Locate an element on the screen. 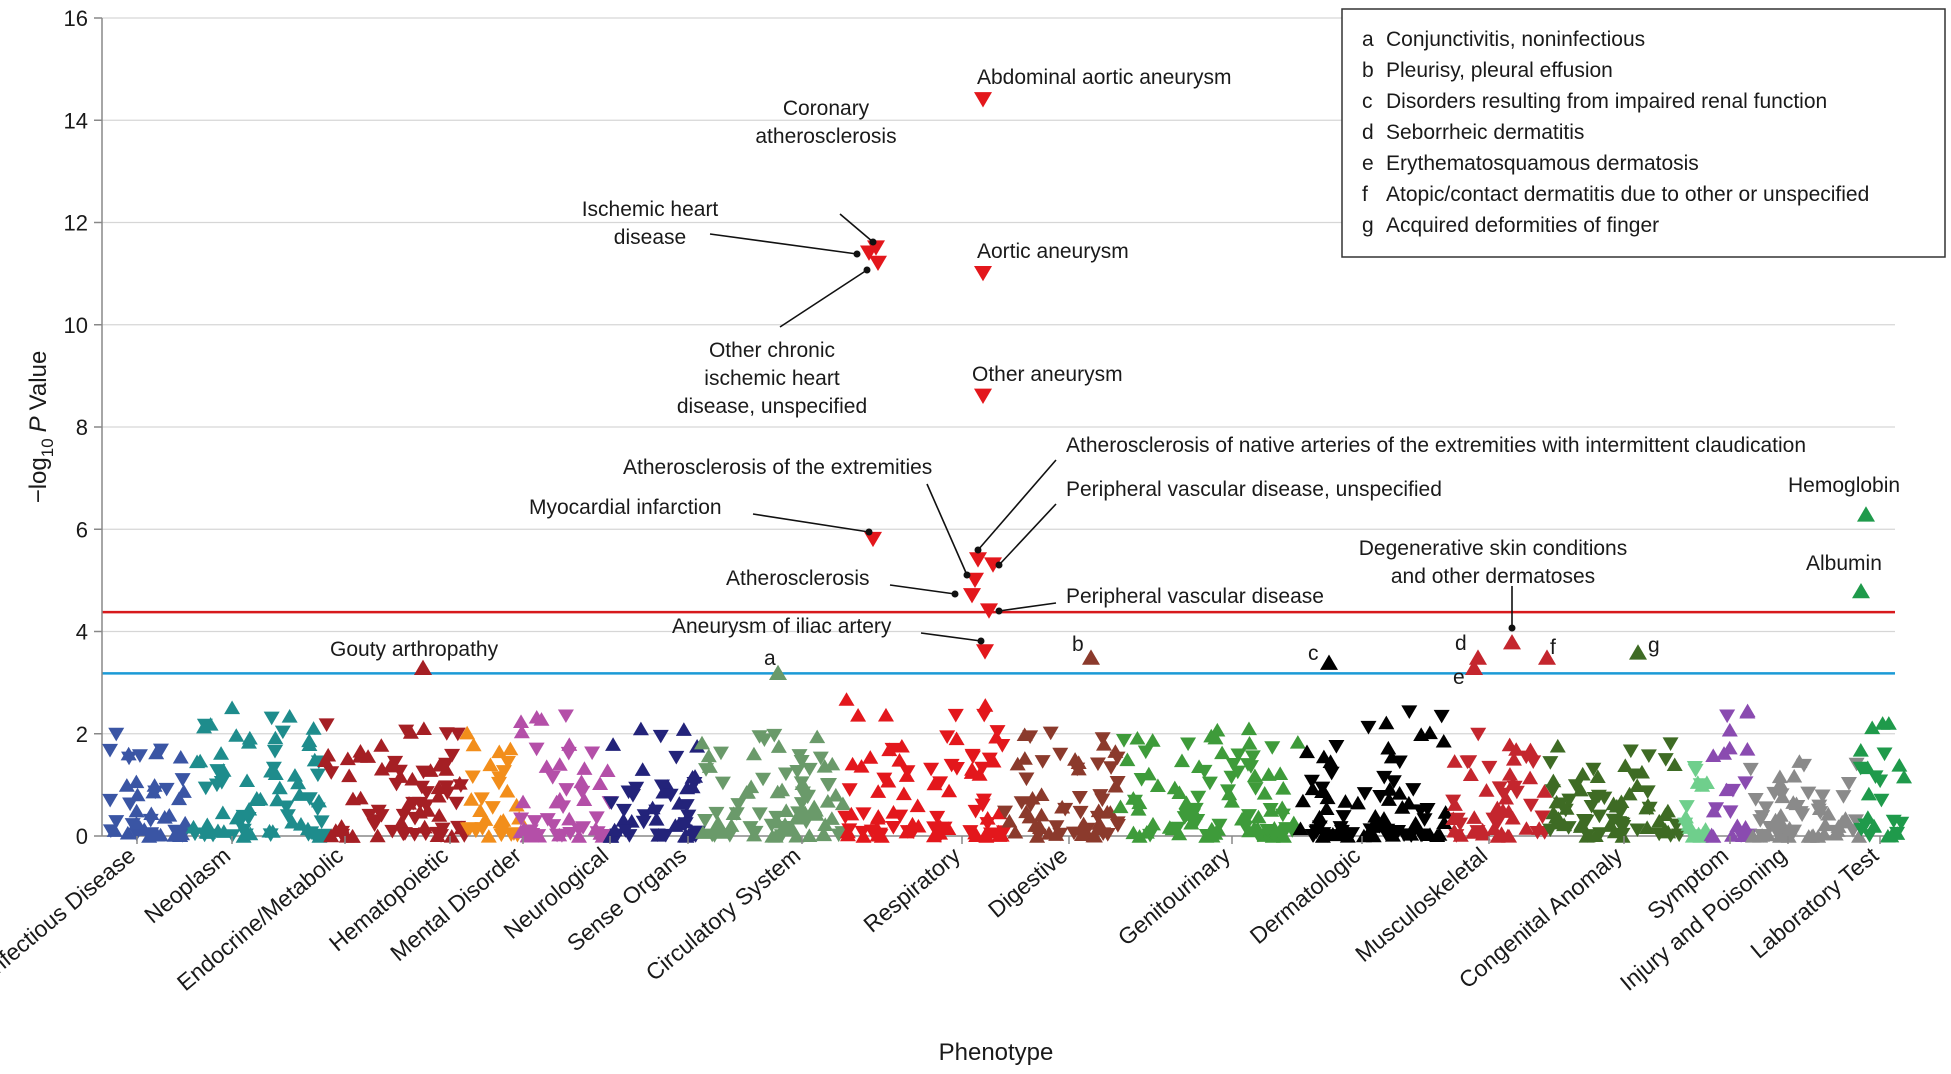 The height and width of the screenshot is (1074, 1951). annotation-line: e is located at coordinates (1459, 677).